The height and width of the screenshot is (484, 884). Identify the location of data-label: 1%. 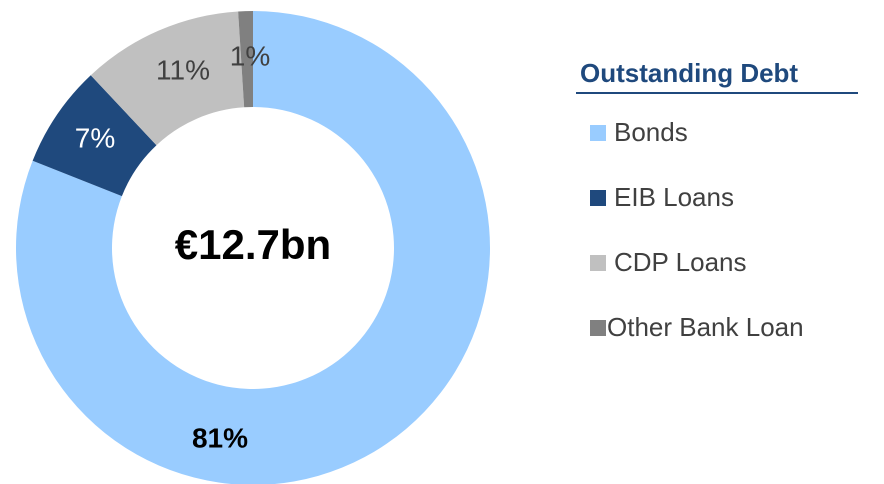
(250, 55).